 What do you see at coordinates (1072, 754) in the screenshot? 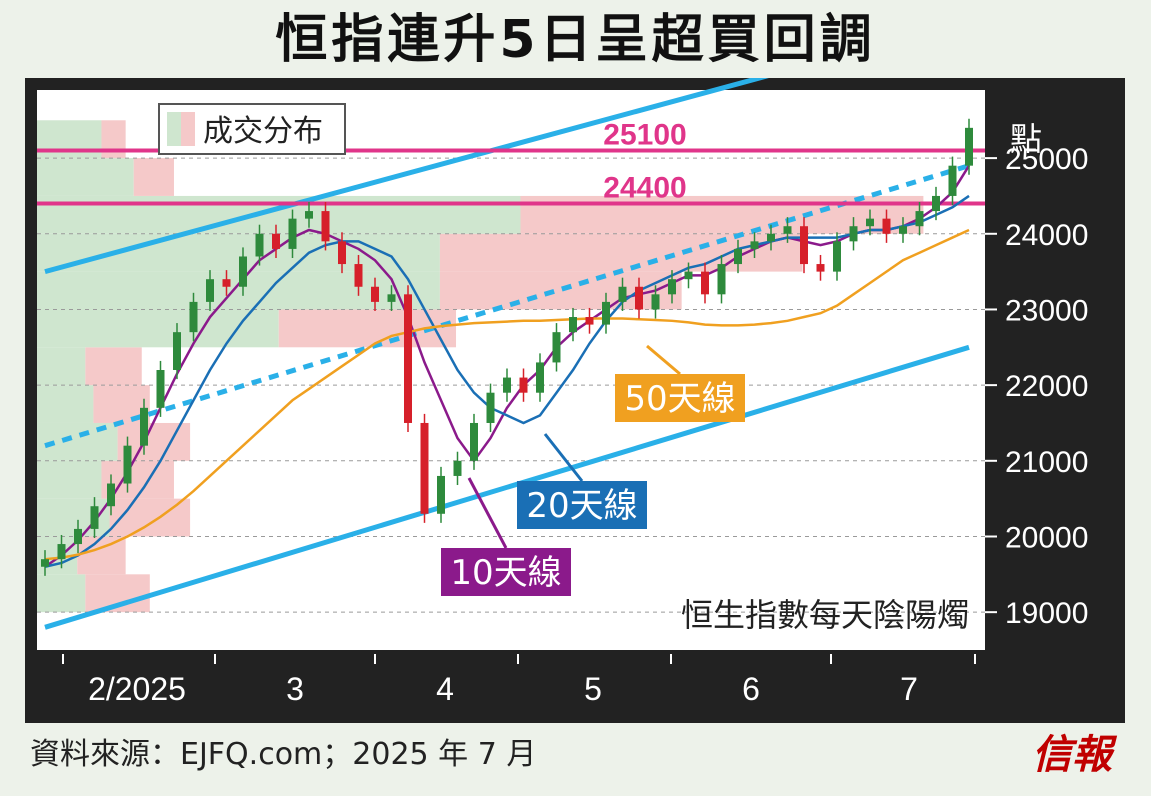
I see `brand-logo: 信報` at bounding box center [1072, 754].